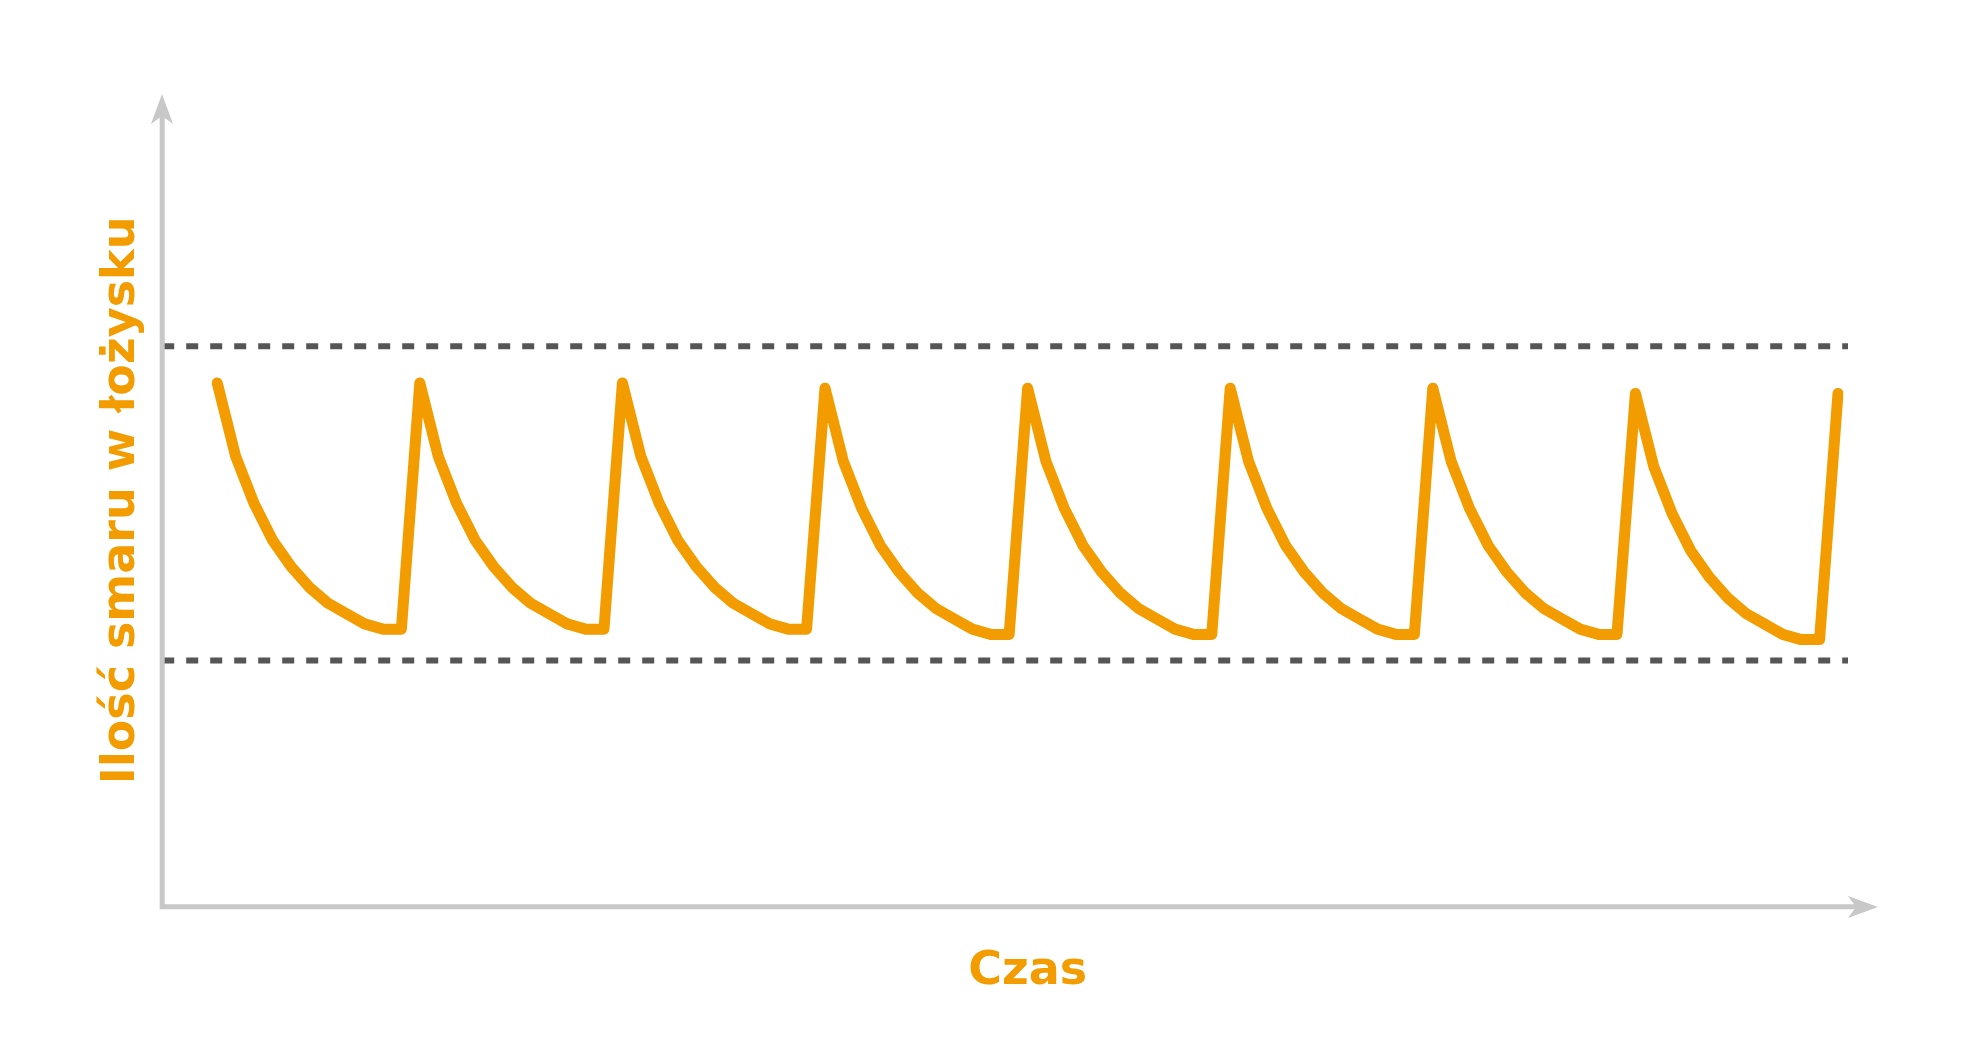 The width and height of the screenshot is (1968, 1064). Describe the element at coordinates (1028, 968) in the screenshot. I see `x-axis-title: Czas` at that location.